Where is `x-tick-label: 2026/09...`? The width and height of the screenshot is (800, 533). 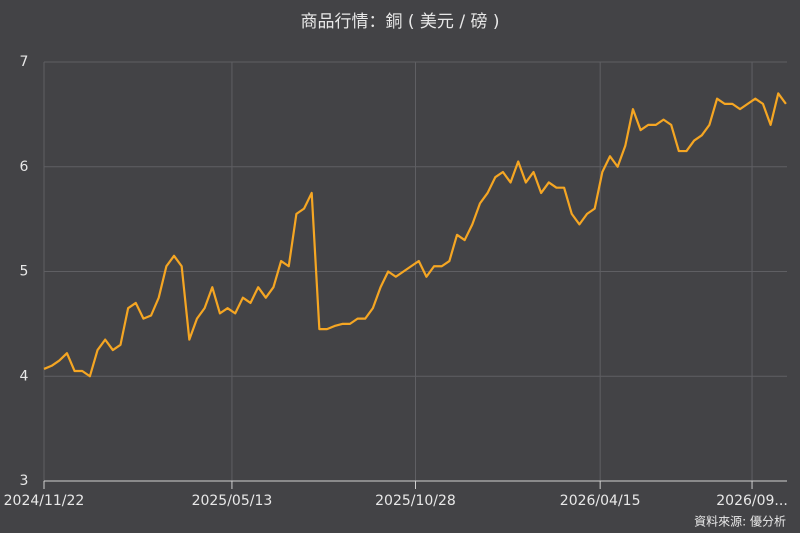 x-tick-label: 2026/09... is located at coordinates (752, 501).